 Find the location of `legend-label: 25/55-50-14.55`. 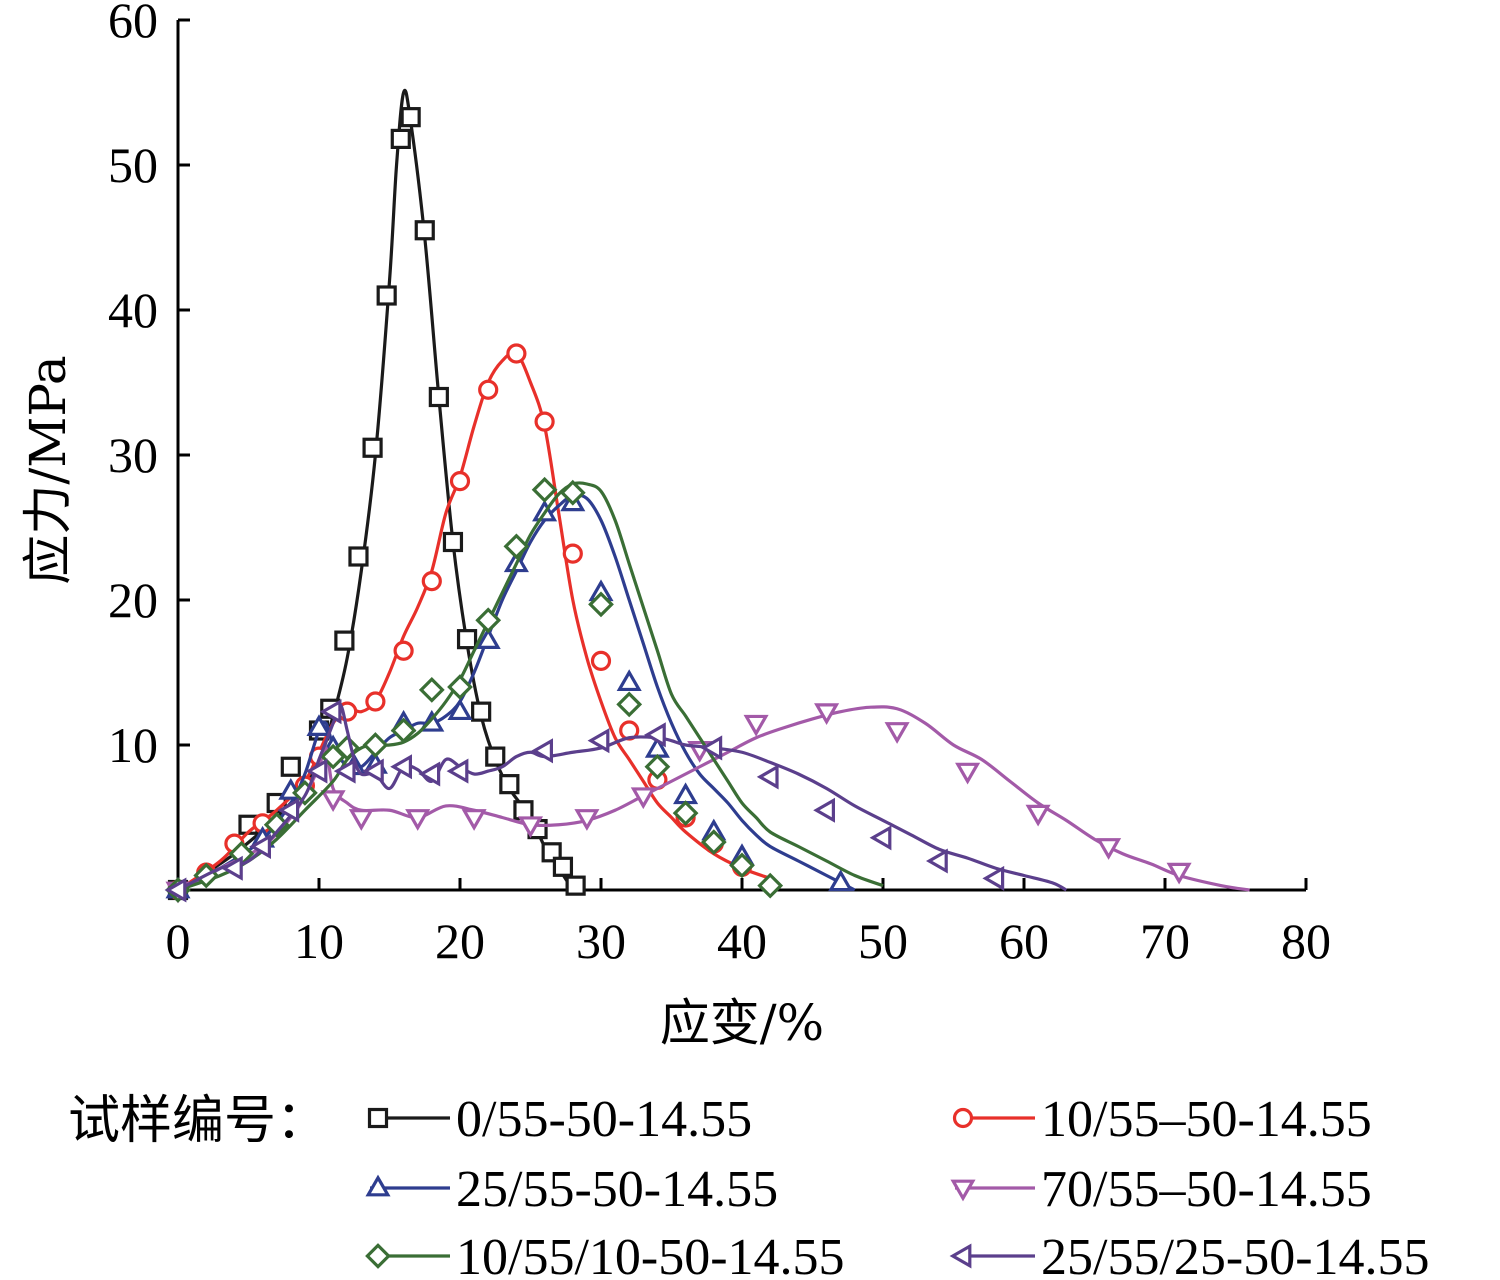

legend-label: 25/55-50-14.55 is located at coordinates (617, 1189).